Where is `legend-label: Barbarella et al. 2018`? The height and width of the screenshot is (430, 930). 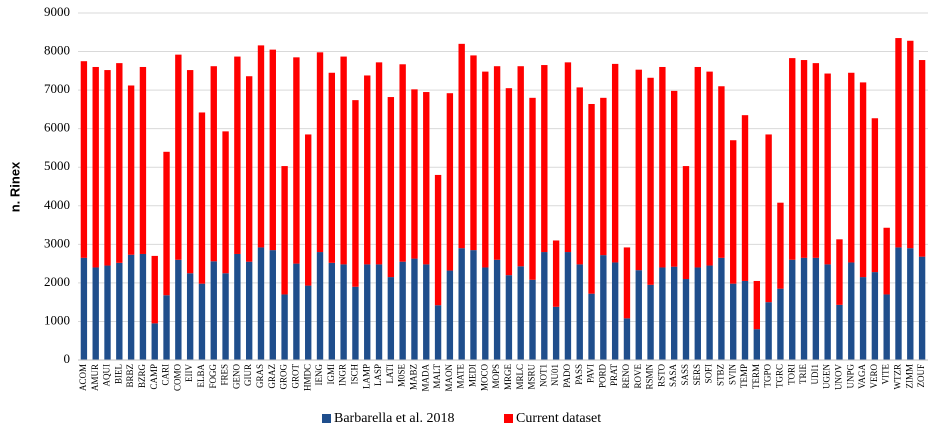
legend-label: Barbarella et al. 2018 is located at coordinates (394, 418).